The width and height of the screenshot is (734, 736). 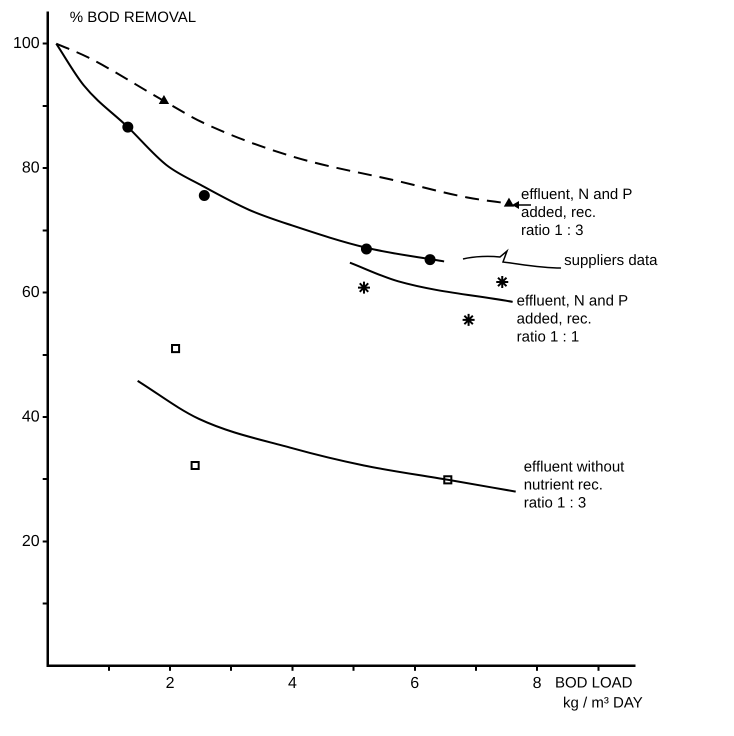 What do you see at coordinates (537, 683) in the screenshot?
I see `x-tick-label: 8` at bounding box center [537, 683].